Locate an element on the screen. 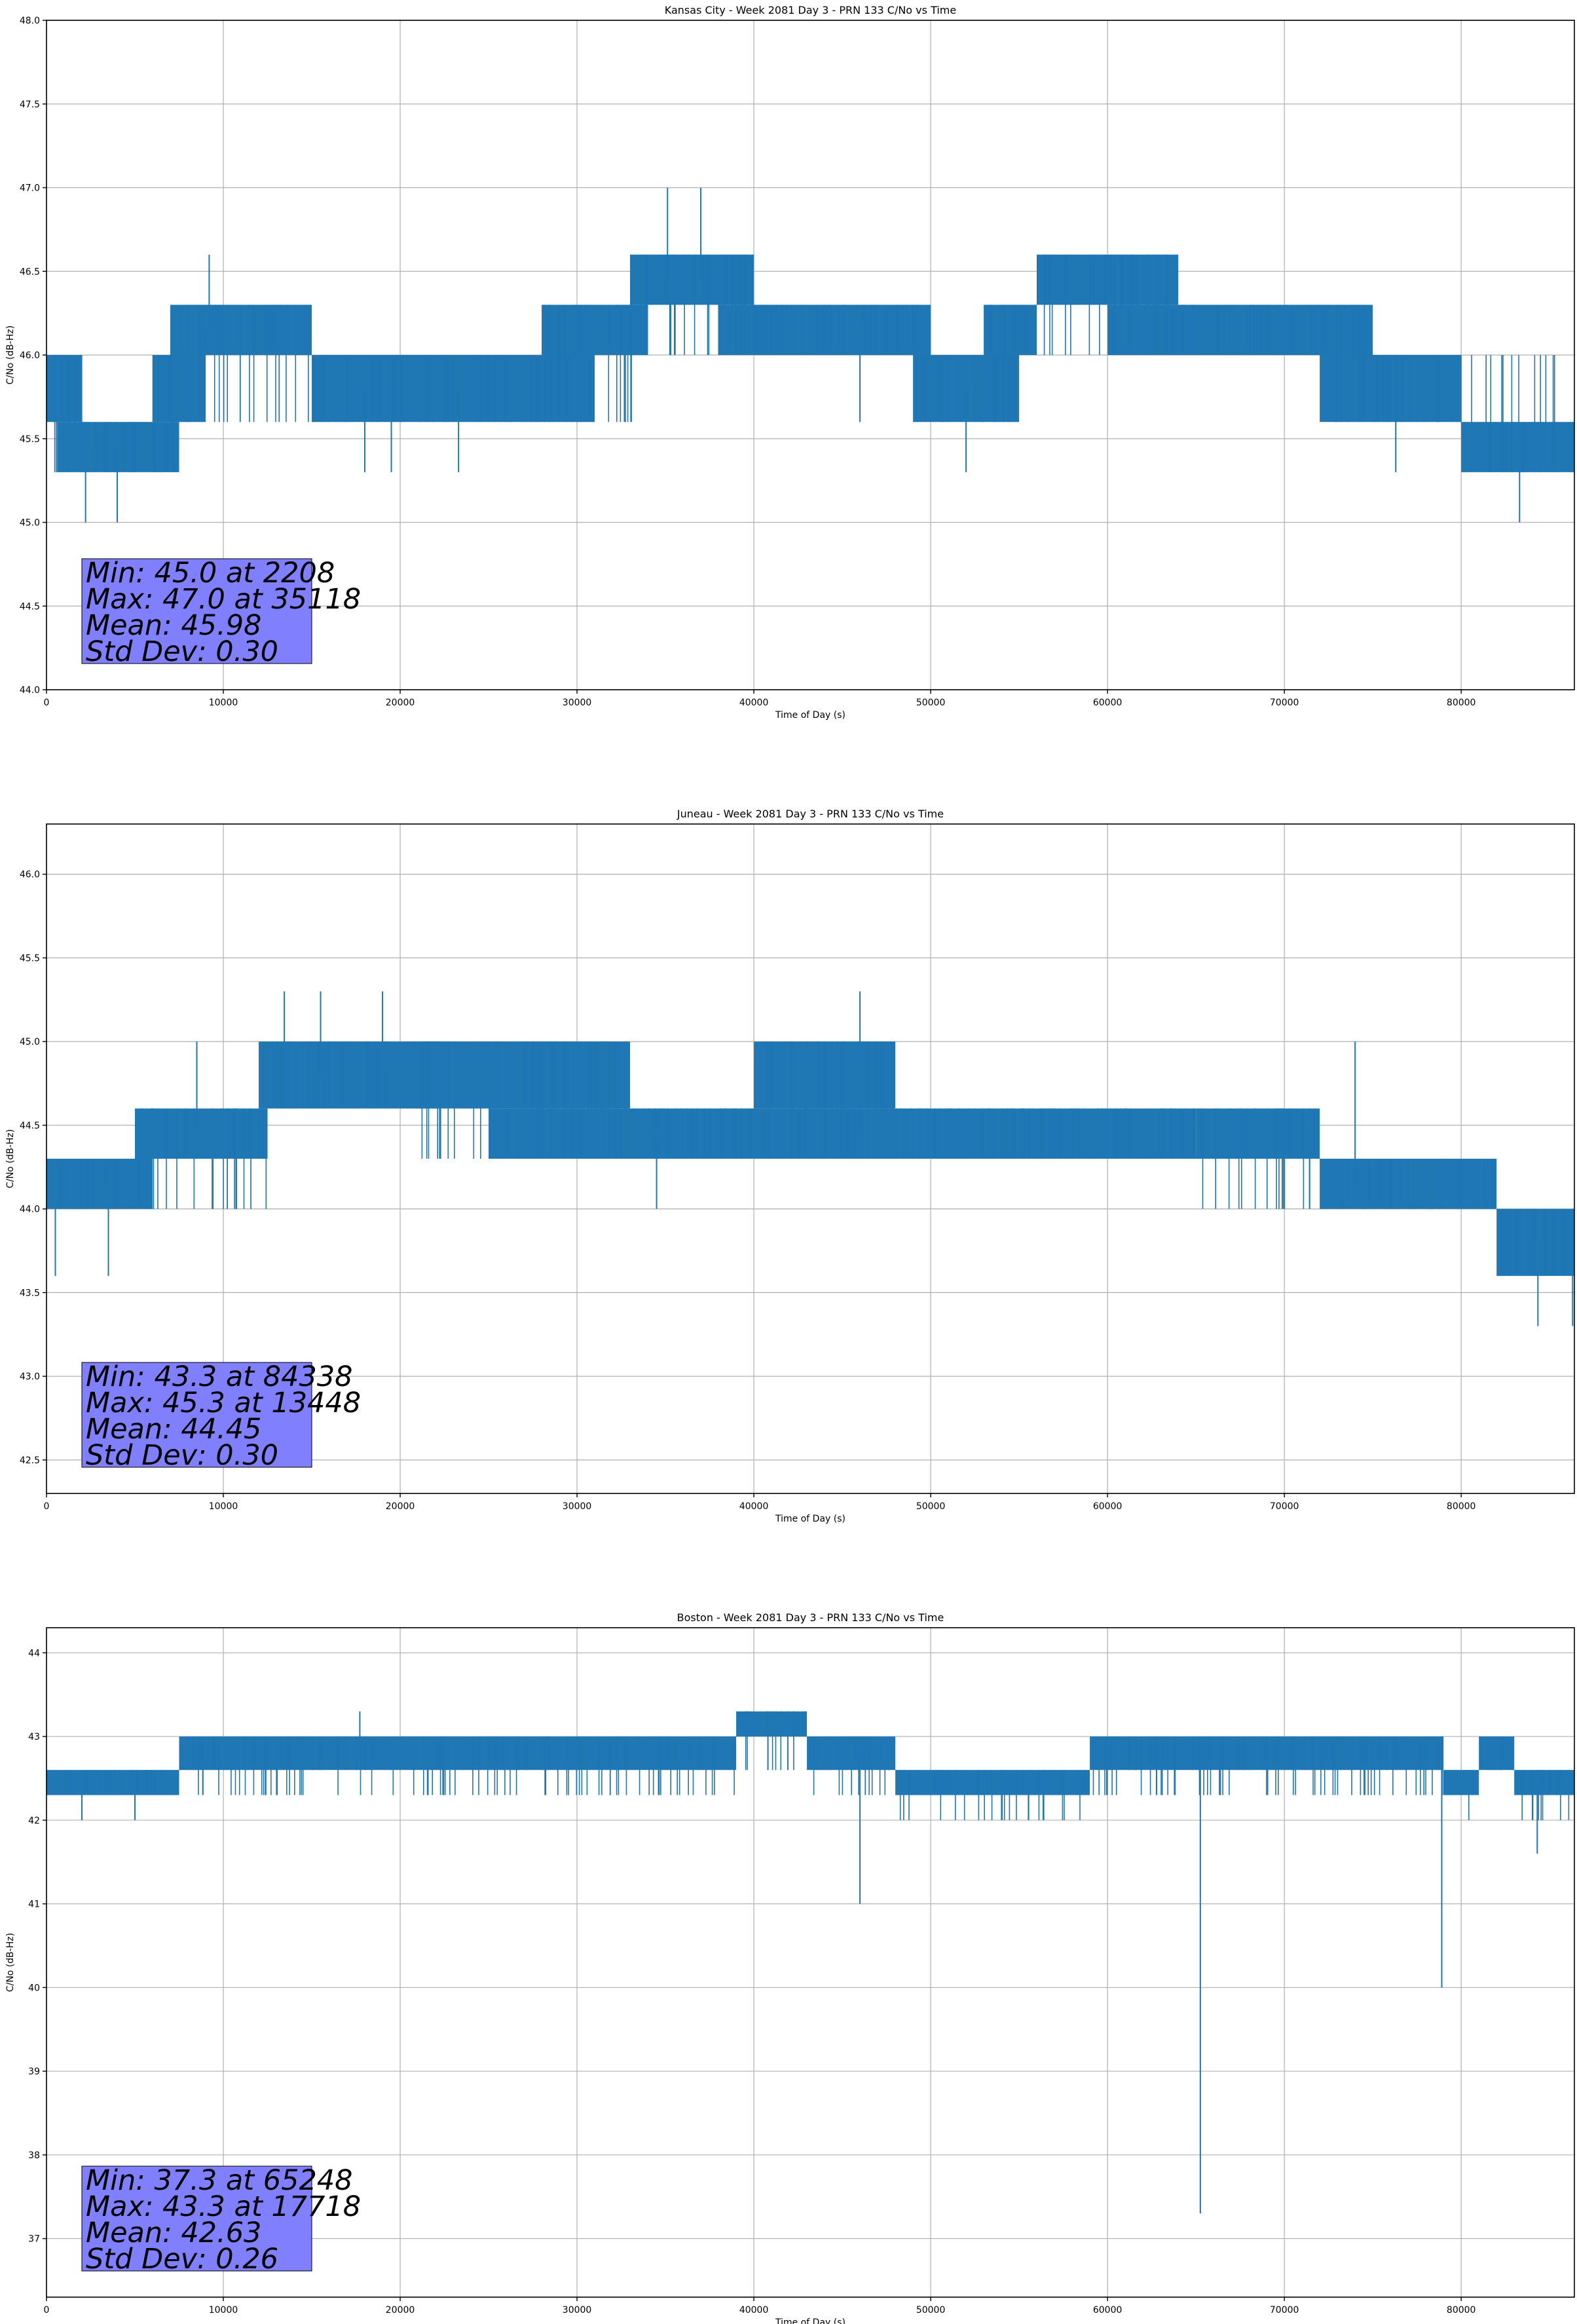 The image size is (1577, 2324). y-tick-label: 47.0 is located at coordinates (30, 188).